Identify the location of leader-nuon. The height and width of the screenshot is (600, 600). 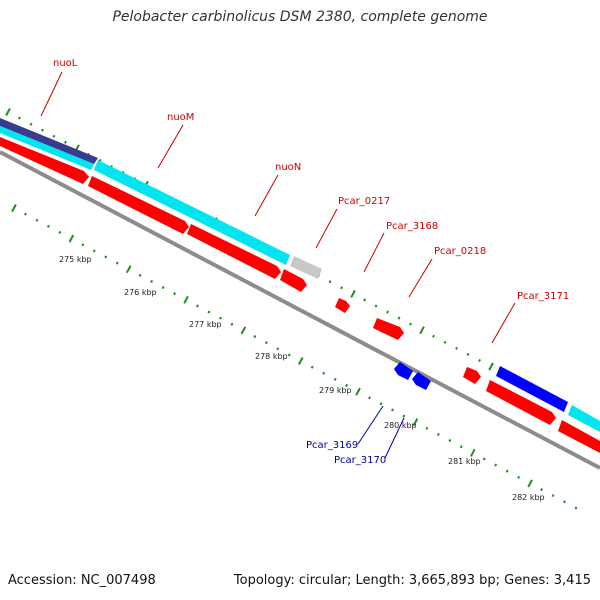
(266, 195).